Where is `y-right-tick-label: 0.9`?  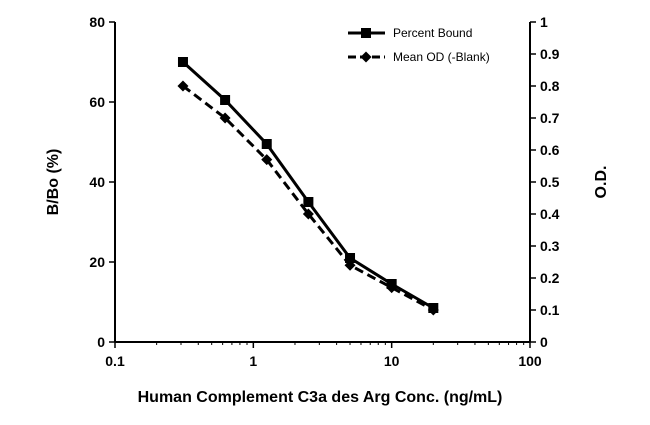
y-right-tick-label: 0.9 is located at coordinates (550, 54).